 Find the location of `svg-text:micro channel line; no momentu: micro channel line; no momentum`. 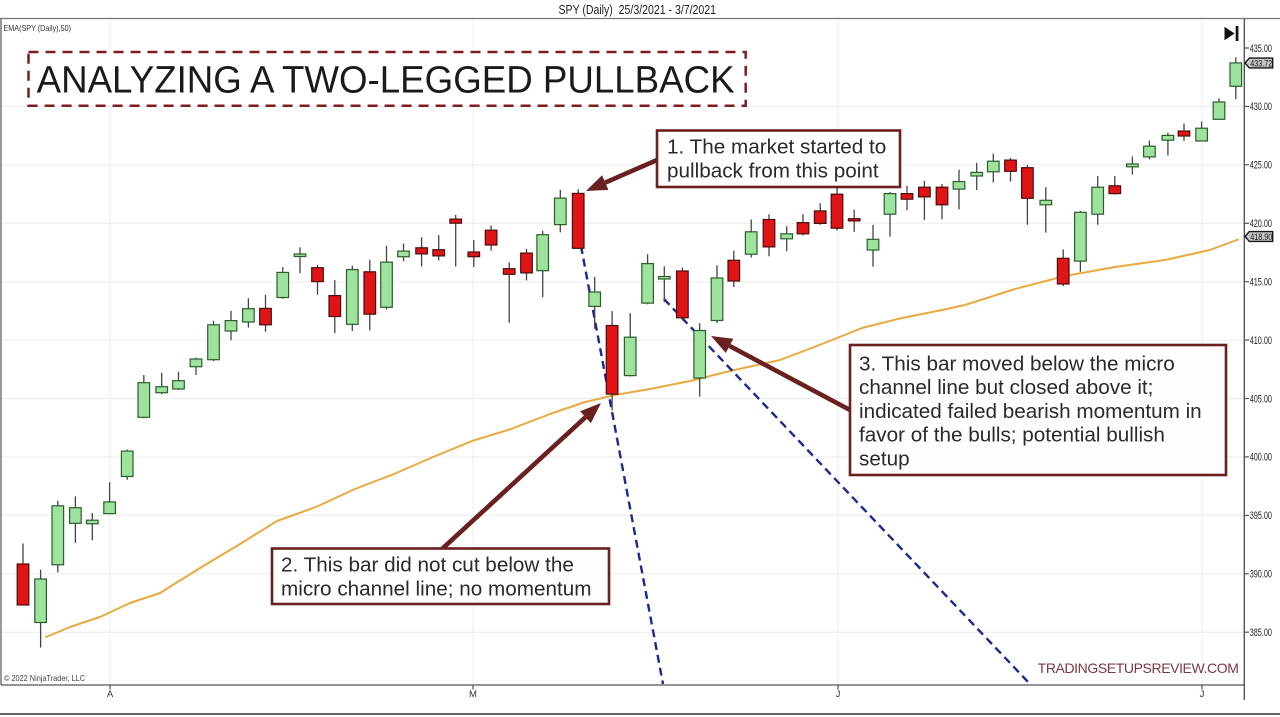

svg-text:micro channel line; no momentu: micro channel line; no momentum is located at coordinates (436, 589).